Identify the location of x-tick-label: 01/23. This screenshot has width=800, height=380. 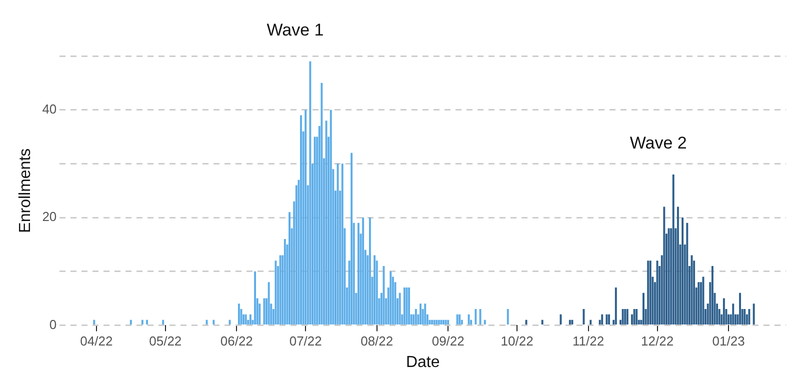
(728, 341).